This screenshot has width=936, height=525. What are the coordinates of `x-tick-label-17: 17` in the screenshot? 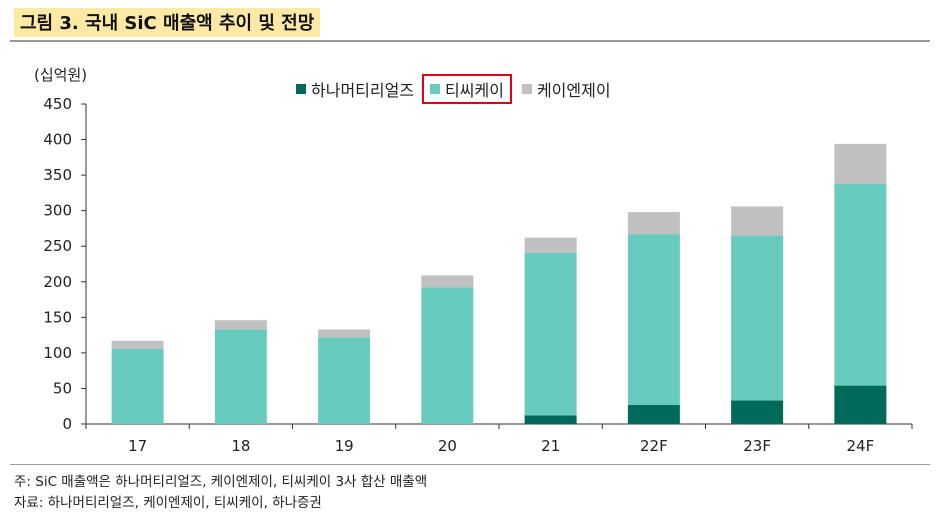 It's located at (137, 446).